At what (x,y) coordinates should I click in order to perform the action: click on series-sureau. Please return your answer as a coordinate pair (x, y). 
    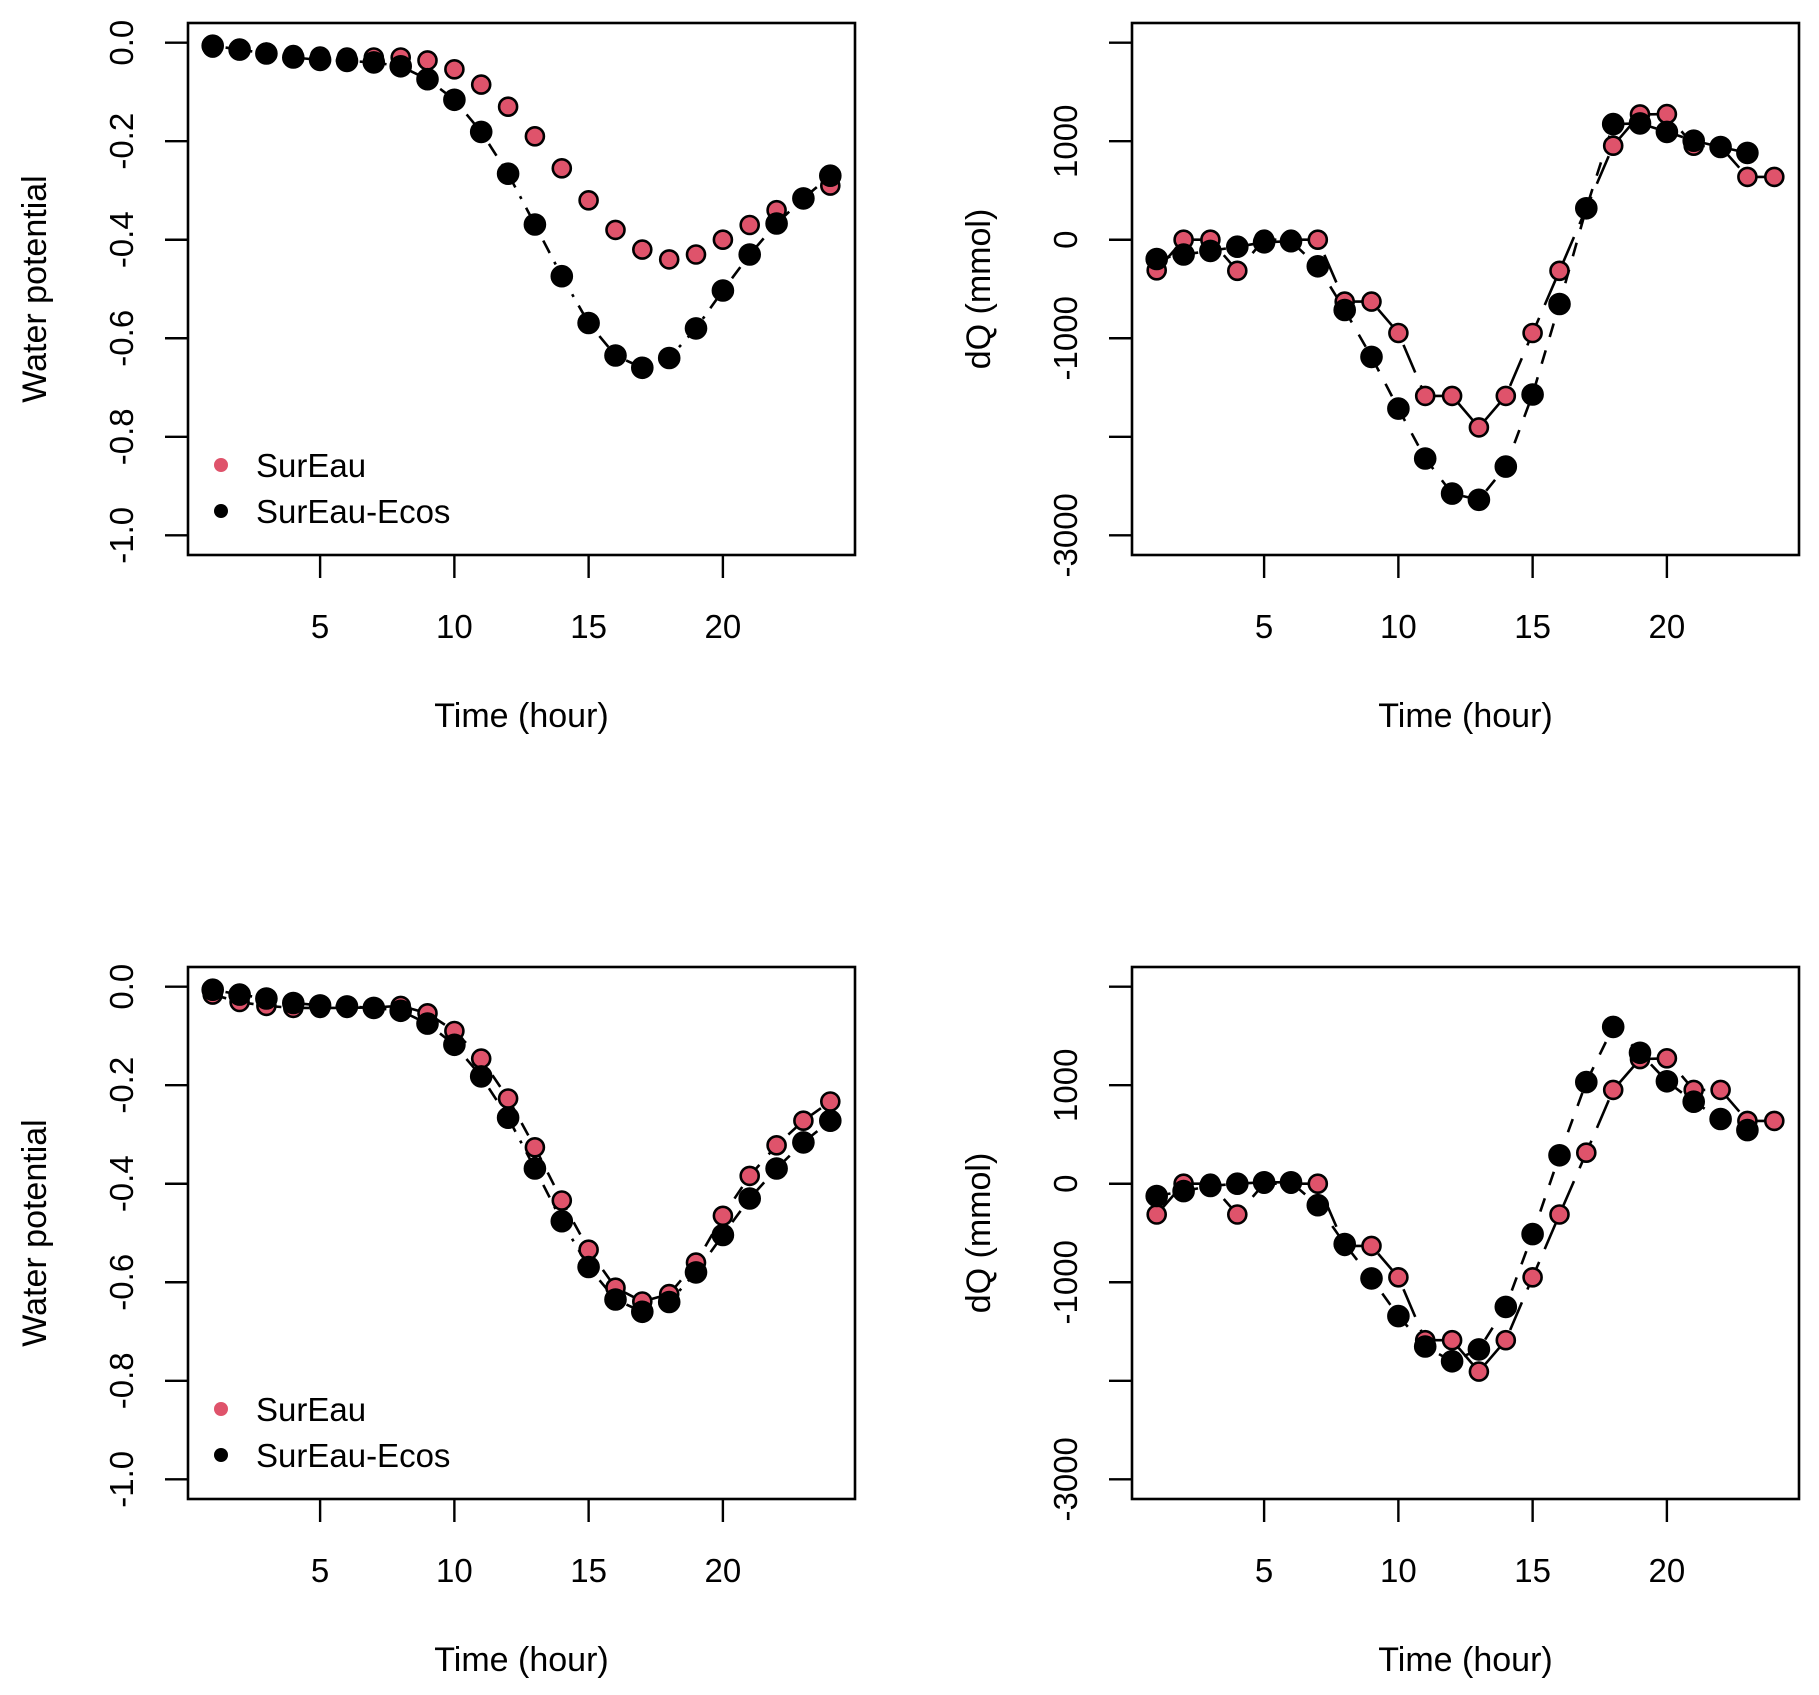
    Looking at the image, I should click on (1465, 270).